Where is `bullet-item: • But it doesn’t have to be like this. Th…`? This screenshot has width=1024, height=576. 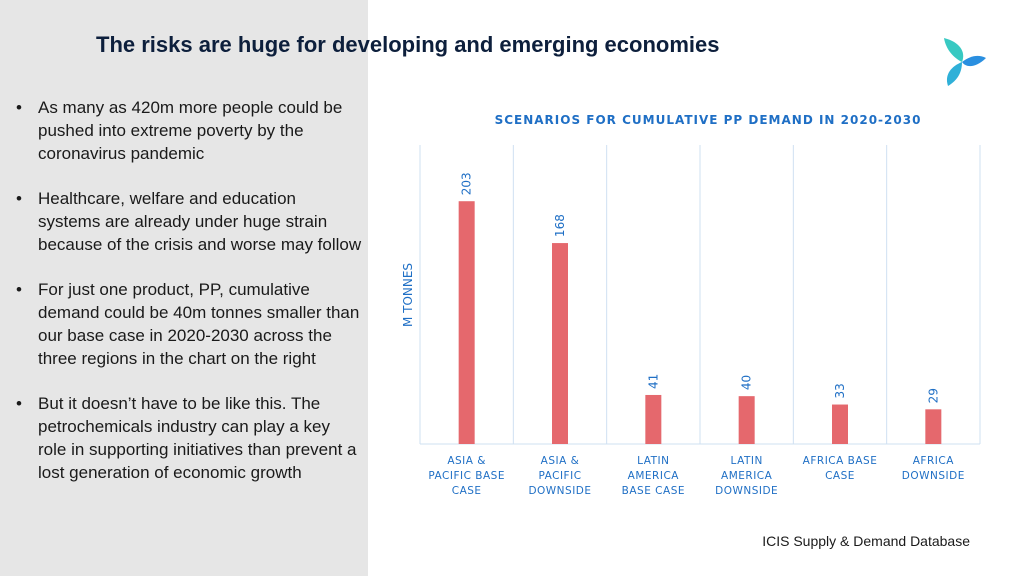
bullet-item: • But it doesn’t have to be like this. Th… is located at coordinates (188, 438).